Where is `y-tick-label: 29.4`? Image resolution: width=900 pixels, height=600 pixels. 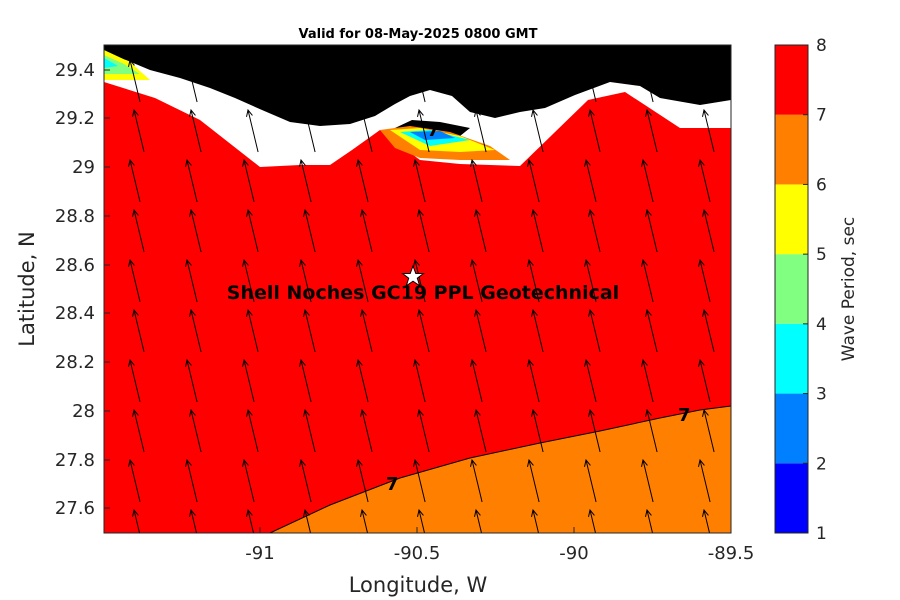 y-tick-label: 29.4 is located at coordinates (75, 70).